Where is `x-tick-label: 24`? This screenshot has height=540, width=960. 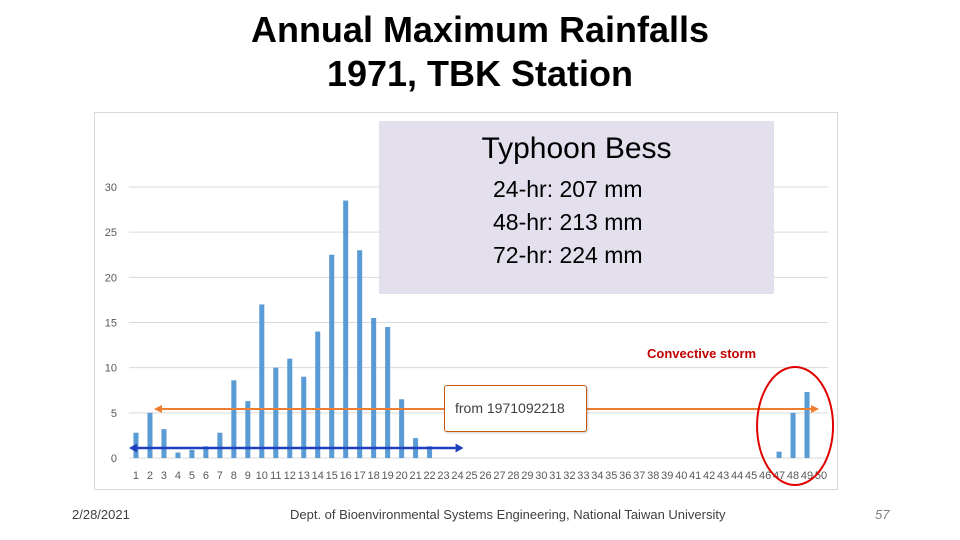
x-tick-label: 24 is located at coordinates (457, 476).